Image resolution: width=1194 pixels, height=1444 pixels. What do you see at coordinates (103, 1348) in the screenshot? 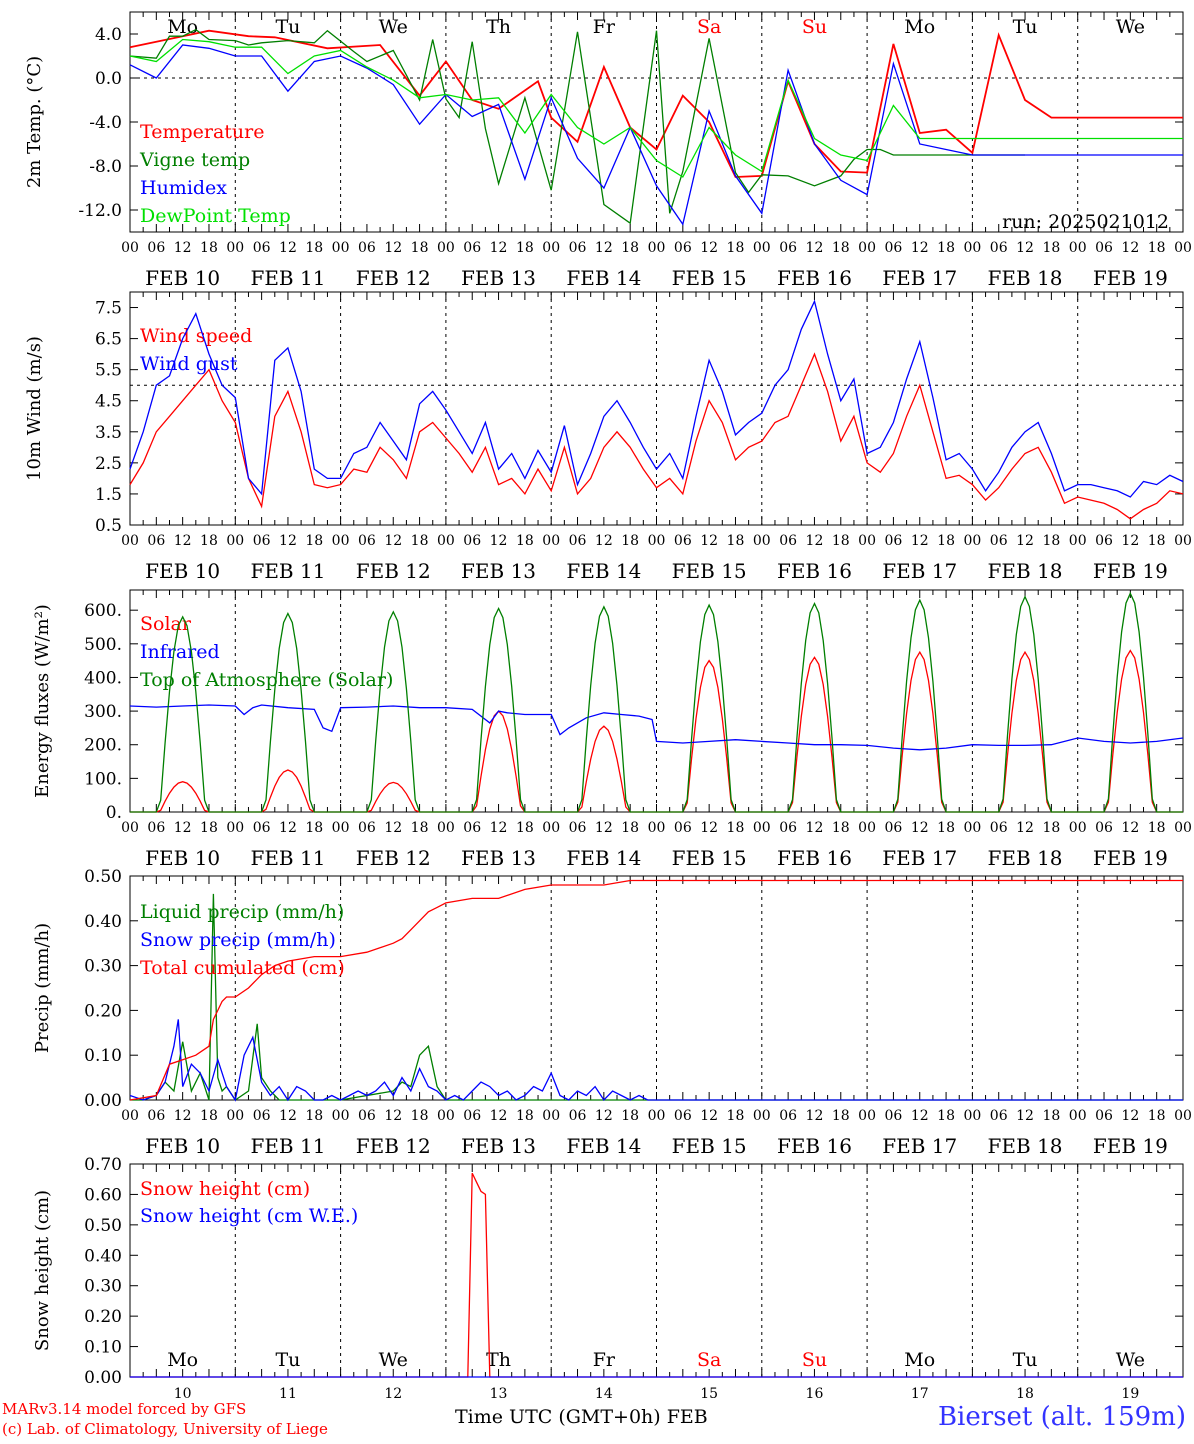
I see `y-tick-label: 0.10` at bounding box center [103, 1348].